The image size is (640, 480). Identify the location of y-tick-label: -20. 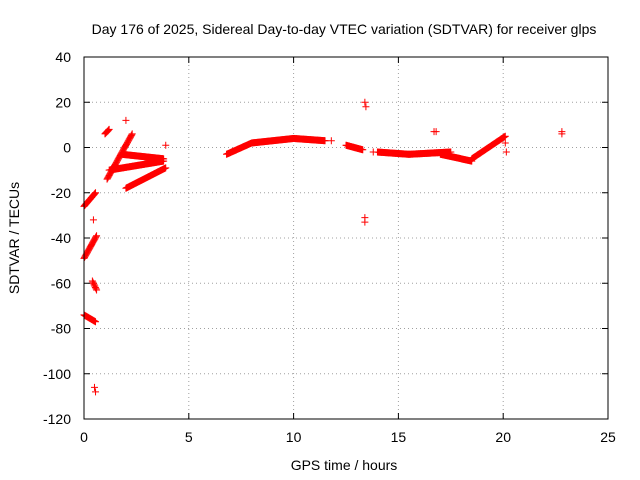
(61, 193).